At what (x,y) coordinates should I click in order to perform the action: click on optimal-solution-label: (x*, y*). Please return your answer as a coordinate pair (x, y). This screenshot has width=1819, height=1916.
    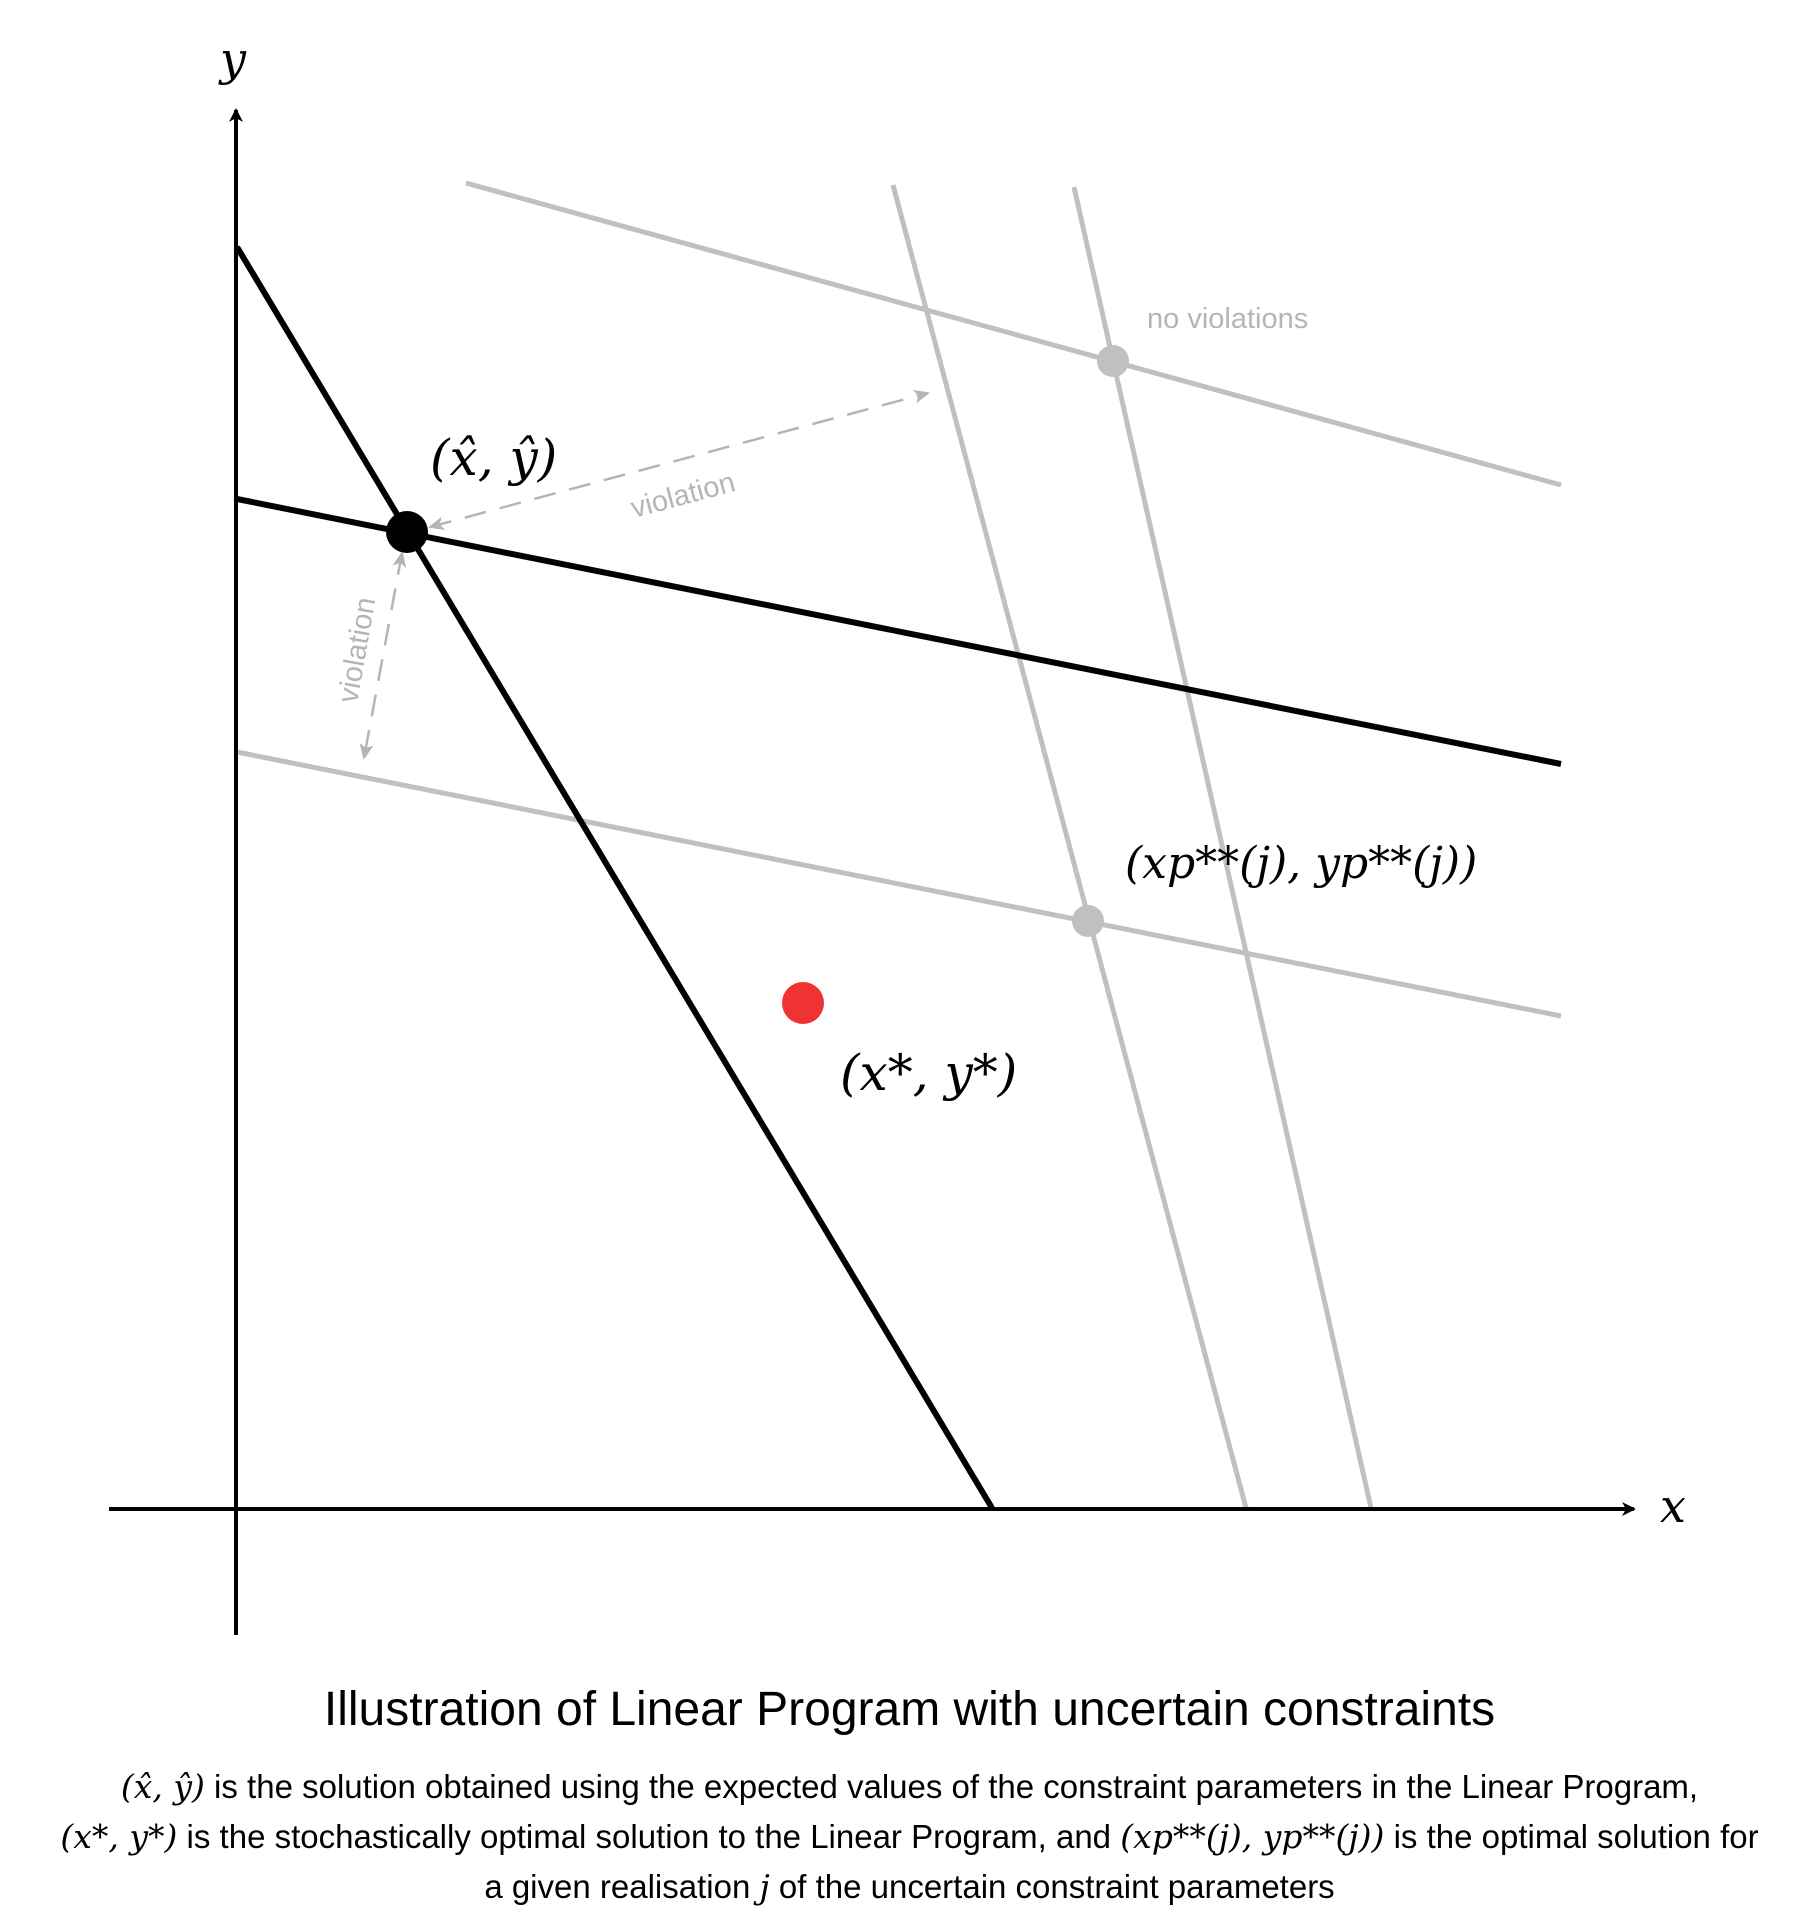
    Looking at the image, I should click on (928, 1073).